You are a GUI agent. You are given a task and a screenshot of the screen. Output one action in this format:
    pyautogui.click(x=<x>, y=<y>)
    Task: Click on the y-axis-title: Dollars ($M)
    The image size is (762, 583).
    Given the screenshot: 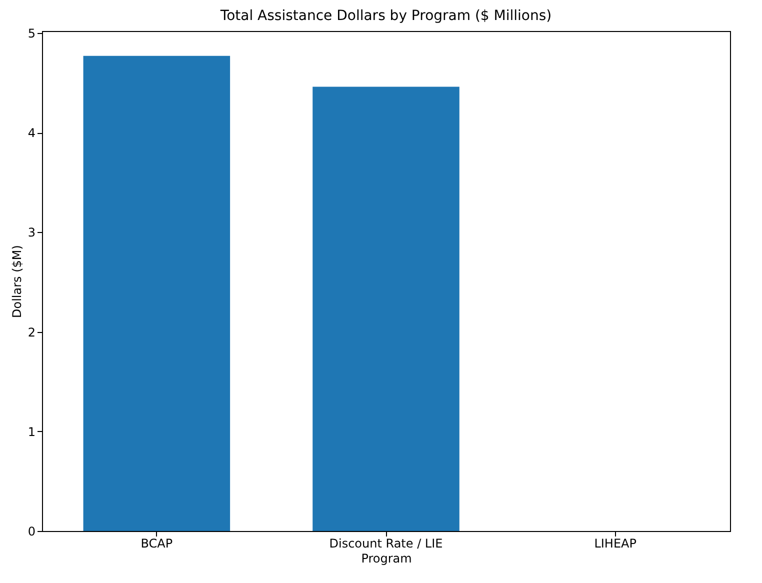 What is the action you would take?
    pyautogui.click(x=17, y=281)
    